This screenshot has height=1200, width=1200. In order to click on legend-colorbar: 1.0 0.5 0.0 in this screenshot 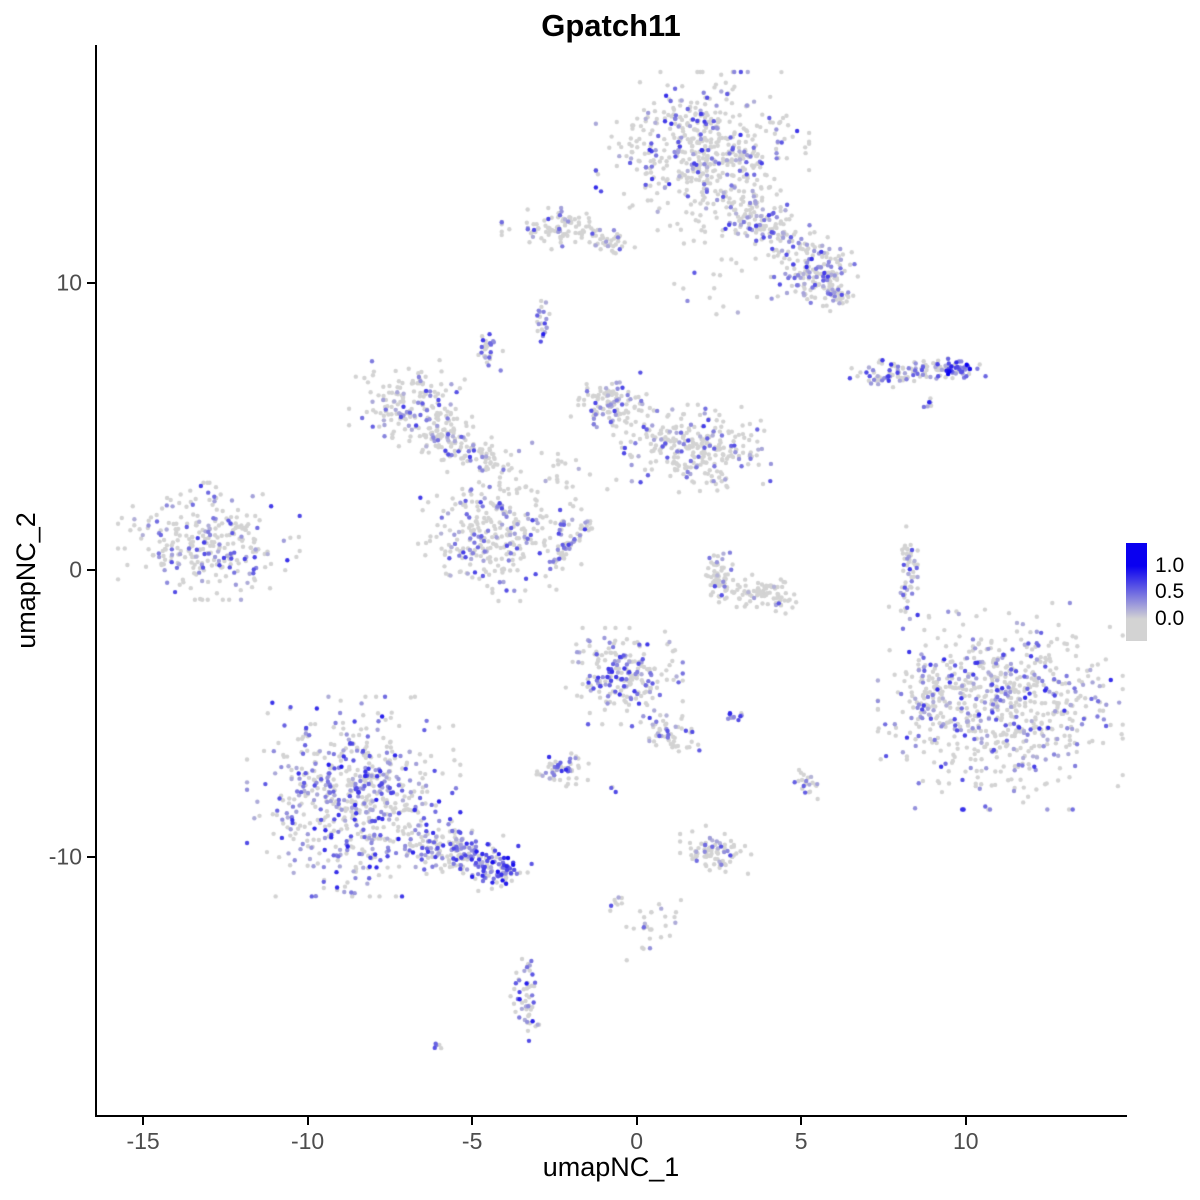, I will do `click(1163, 592)`.